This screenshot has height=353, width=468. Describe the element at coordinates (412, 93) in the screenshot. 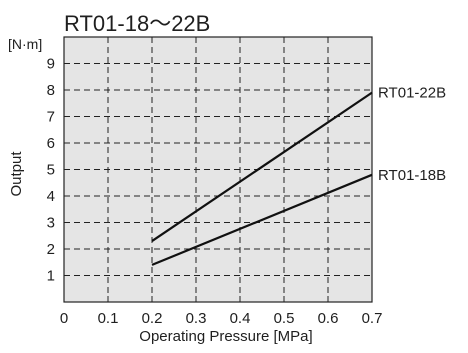

I see `series-label: RT01-22B` at that location.